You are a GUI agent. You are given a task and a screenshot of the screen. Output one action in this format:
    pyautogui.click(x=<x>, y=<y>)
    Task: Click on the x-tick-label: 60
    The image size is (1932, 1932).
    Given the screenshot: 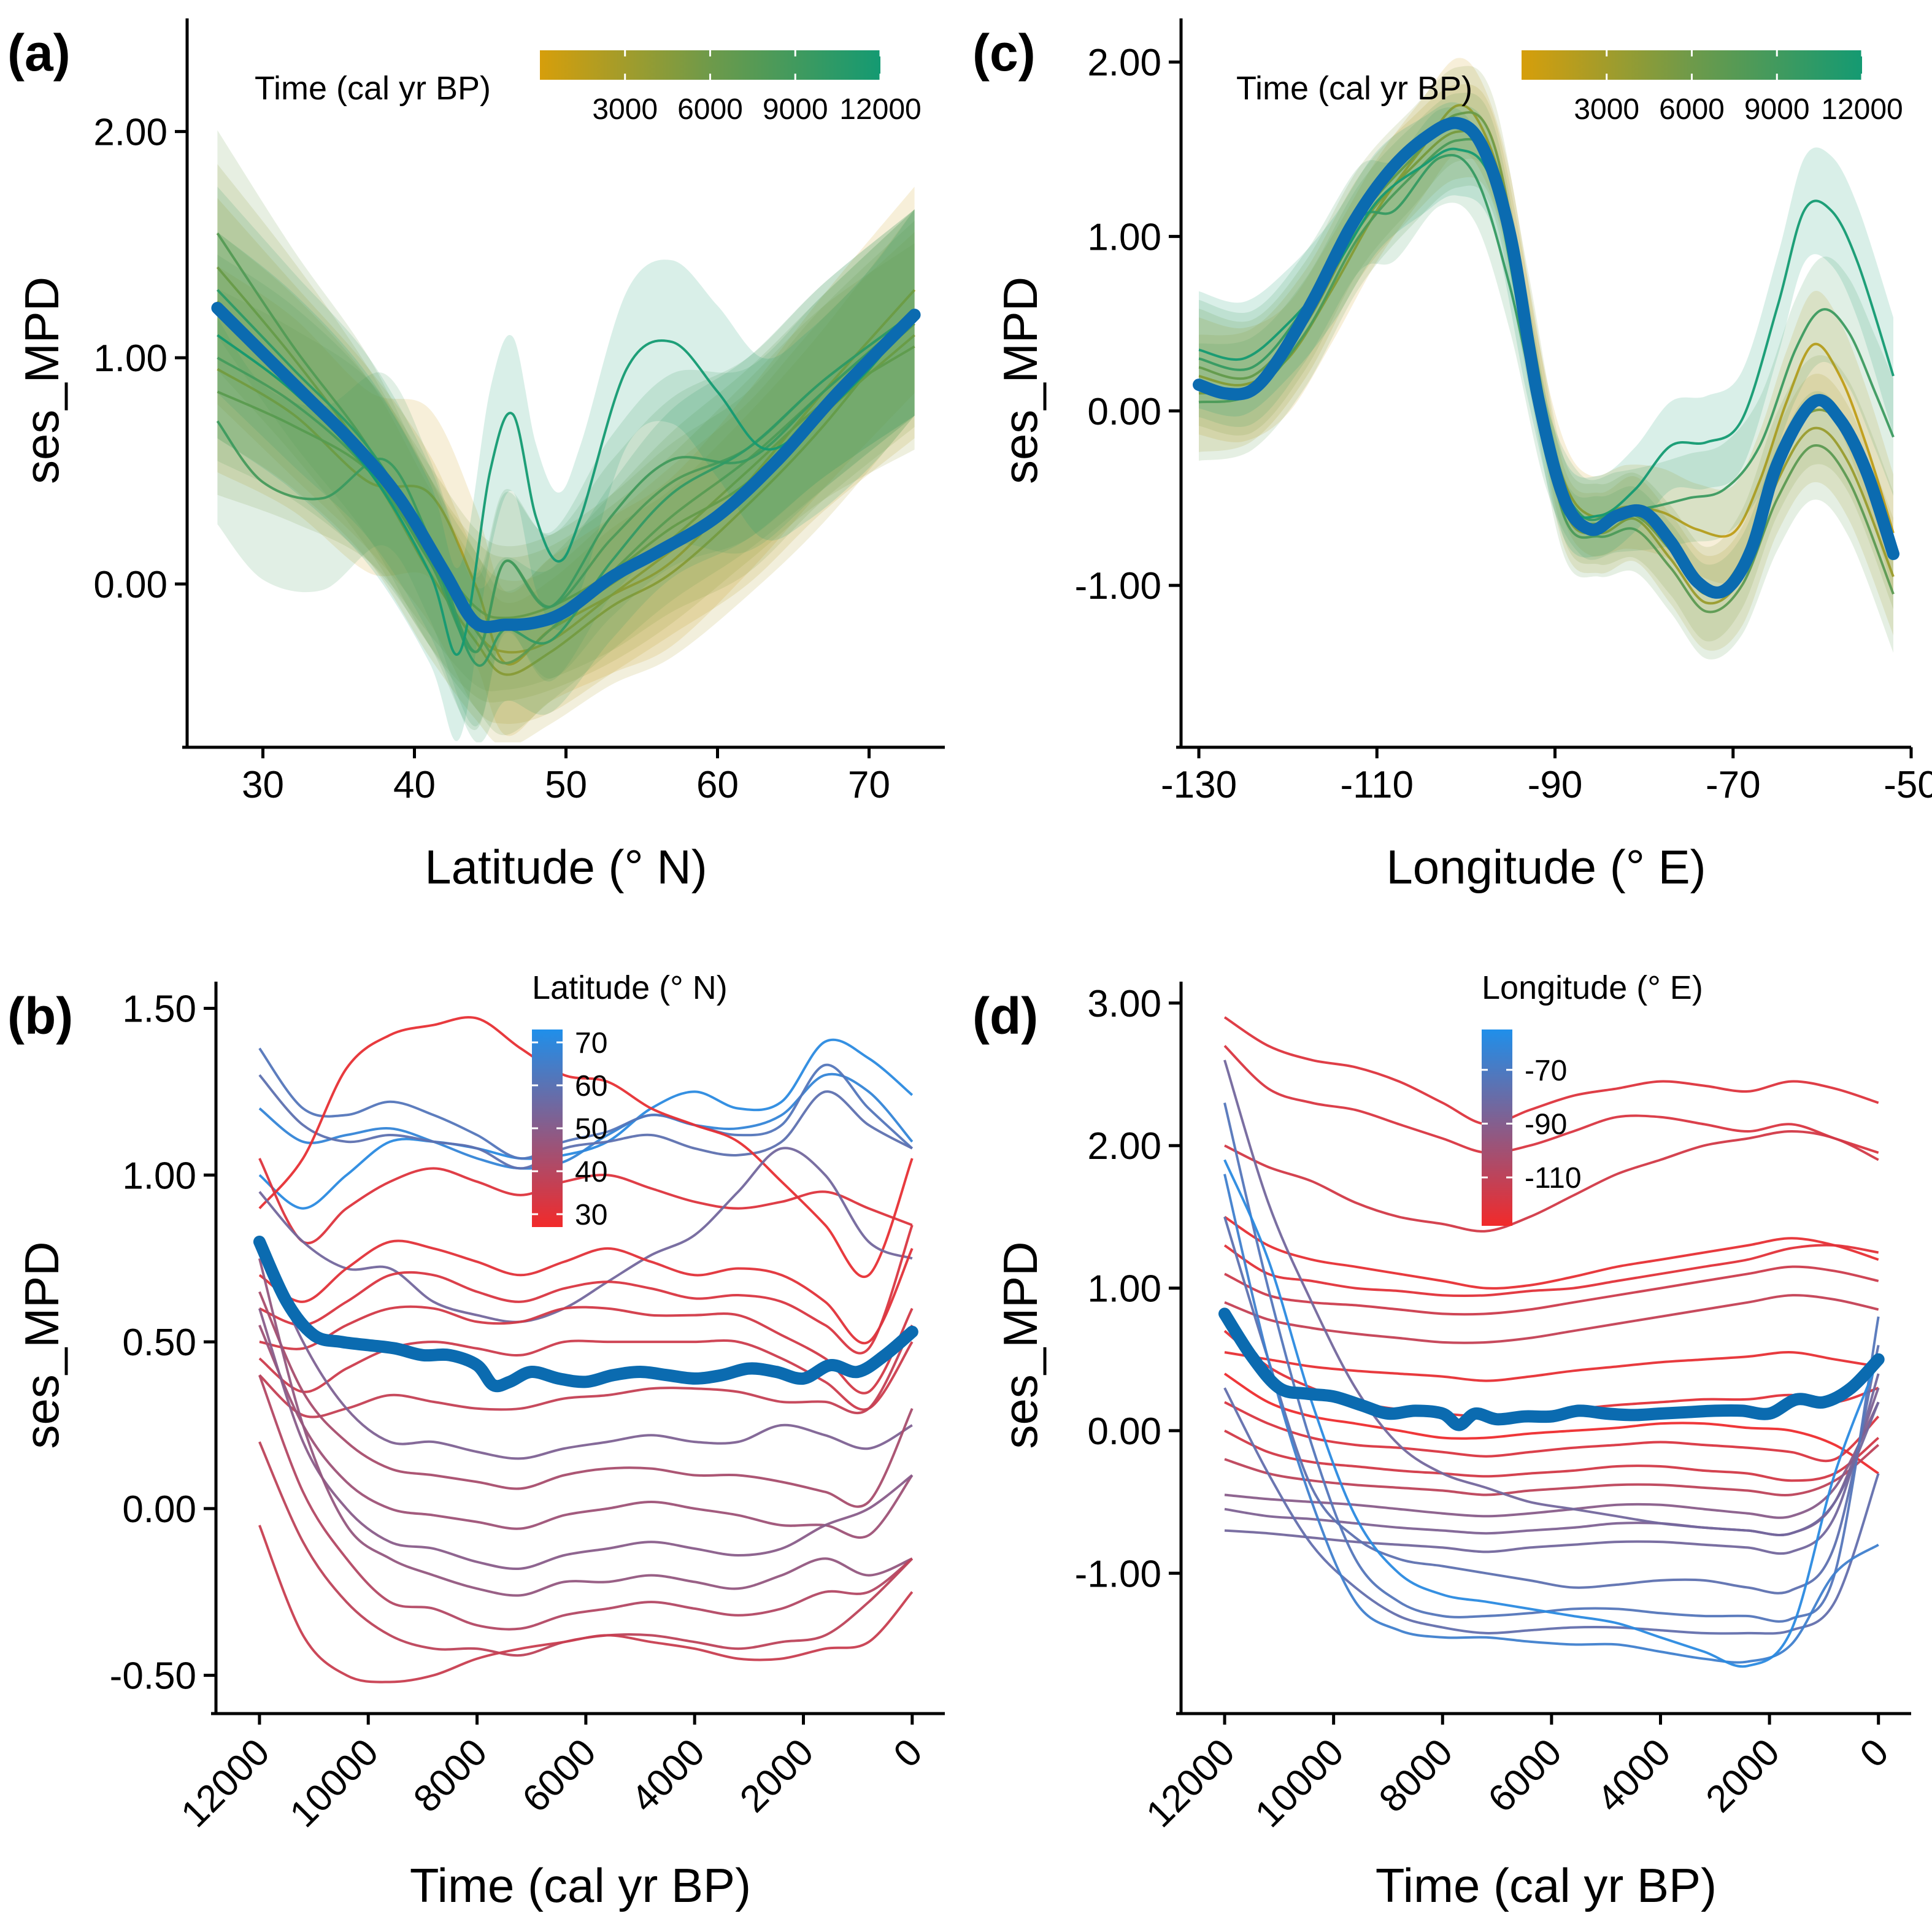 What is the action you would take?
    pyautogui.click(x=717, y=785)
    